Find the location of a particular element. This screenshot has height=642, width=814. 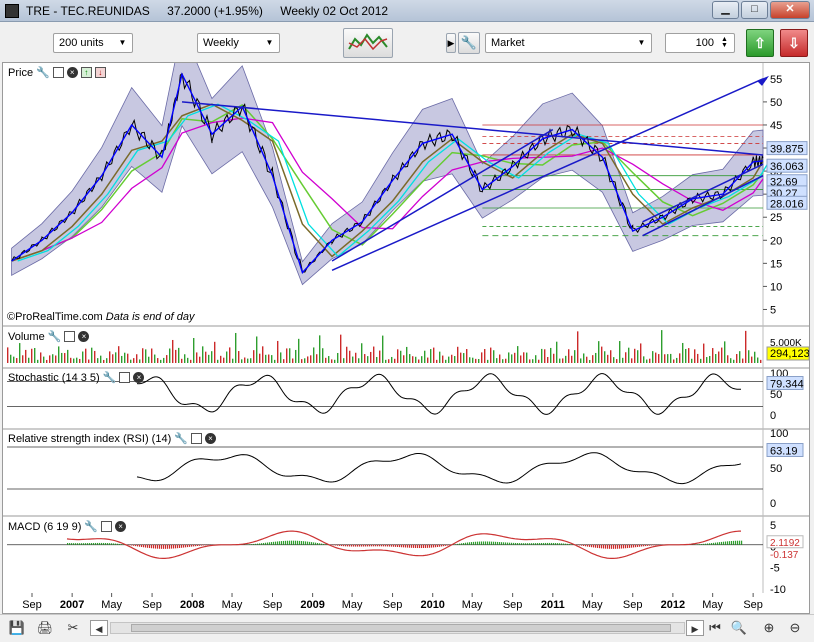

close-button: ✕ is located at coordinates (790, 10).